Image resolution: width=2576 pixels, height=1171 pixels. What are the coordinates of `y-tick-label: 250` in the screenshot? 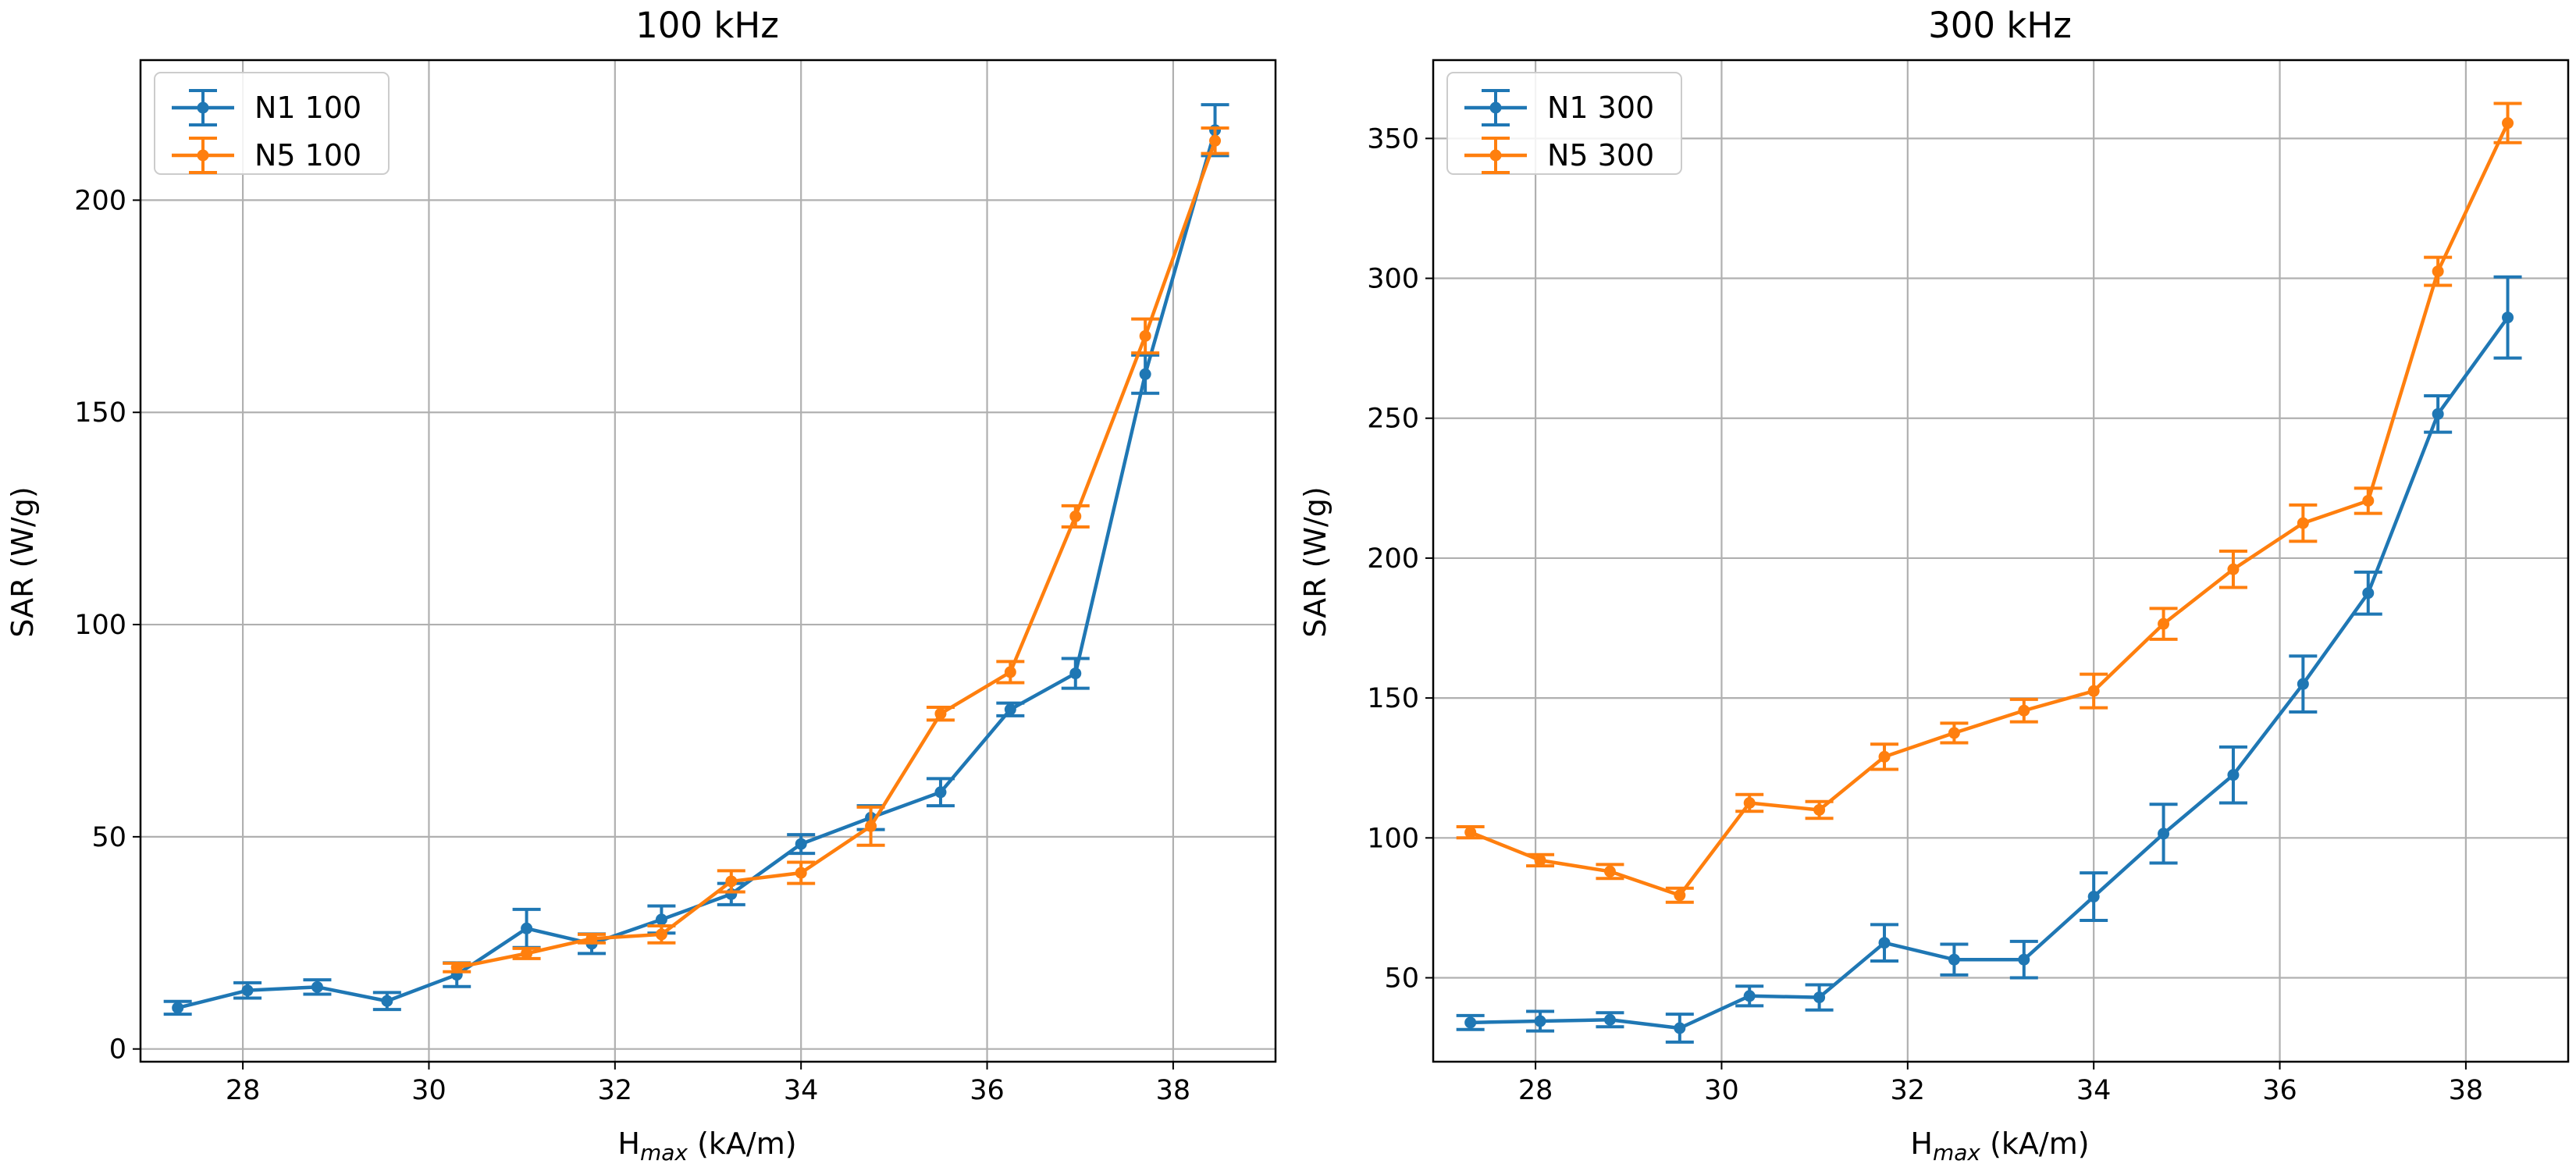 It's located at (1393, 419).